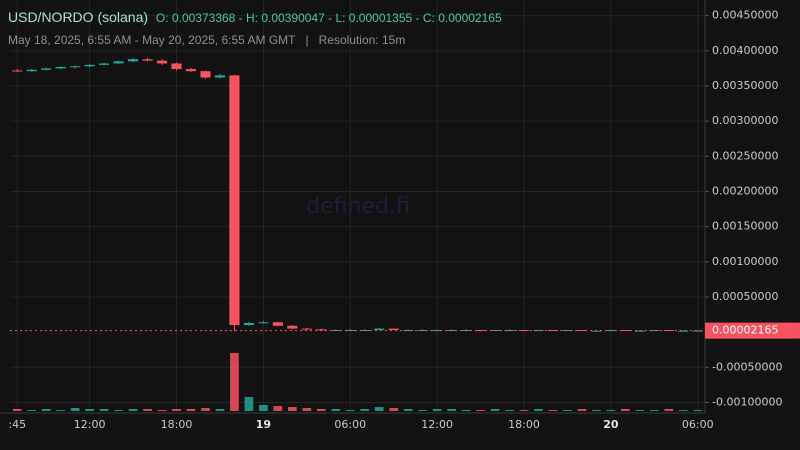 This screenshot has height=450, width=800. Describe the element at coordinates (745, 85) in the screenshot. I see `y-tick-label: 0.00350000` at that location.